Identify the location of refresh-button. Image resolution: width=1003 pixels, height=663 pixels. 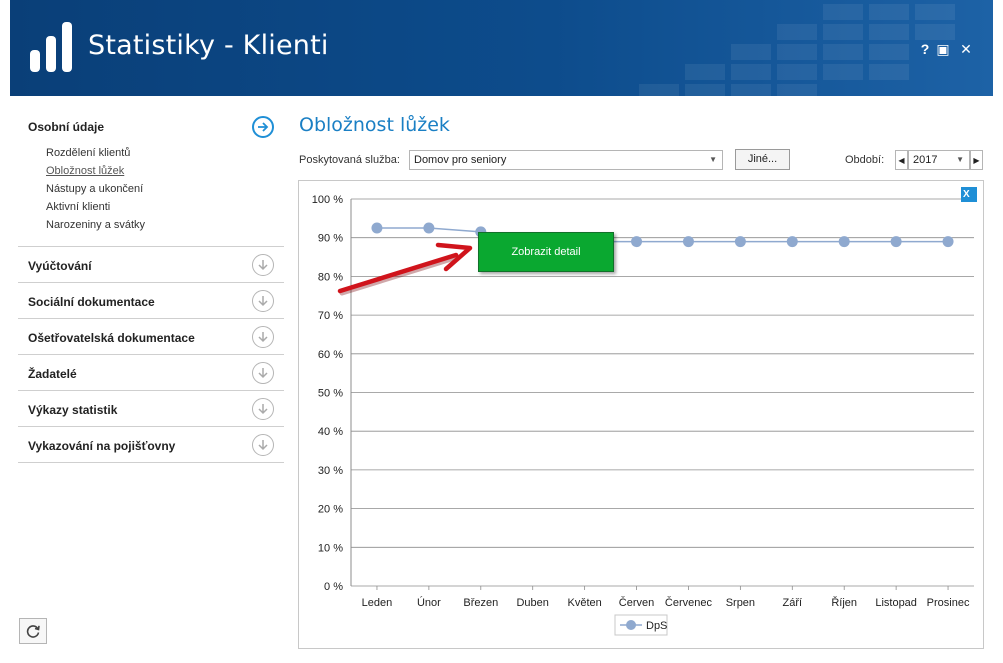
(33, 631).